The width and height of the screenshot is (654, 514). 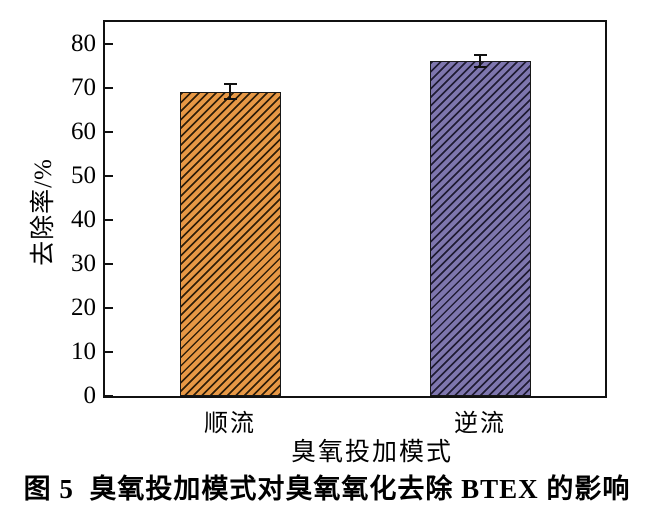 I want to click on figure-caption: 图 5 臭氧投加模式对臭氧氧化去除 BTEX 的影响, so click(x=327, y=489).